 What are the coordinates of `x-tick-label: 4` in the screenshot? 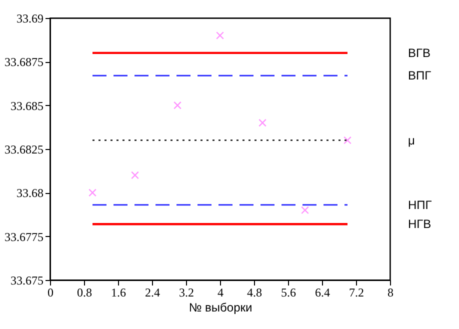 It's located at (221, 293).